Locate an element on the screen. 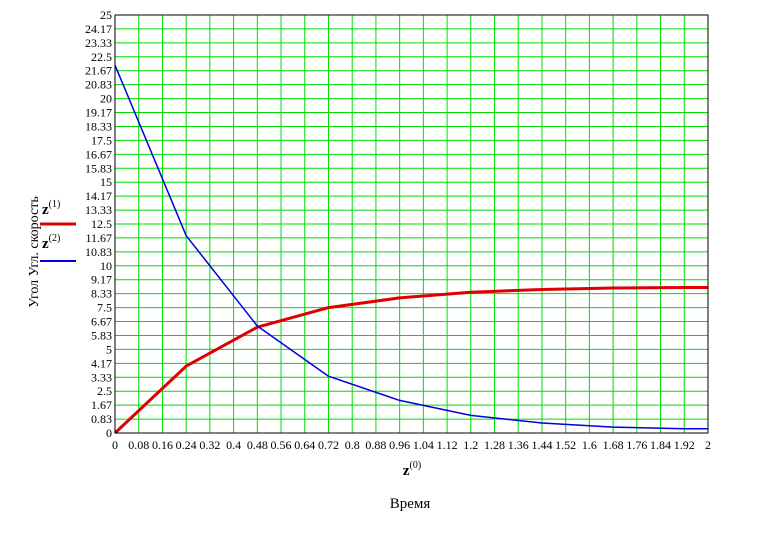 The height and width of the screenshot is (535, 780). legend-label-2: z(2) is located at coordinates (51, 242).